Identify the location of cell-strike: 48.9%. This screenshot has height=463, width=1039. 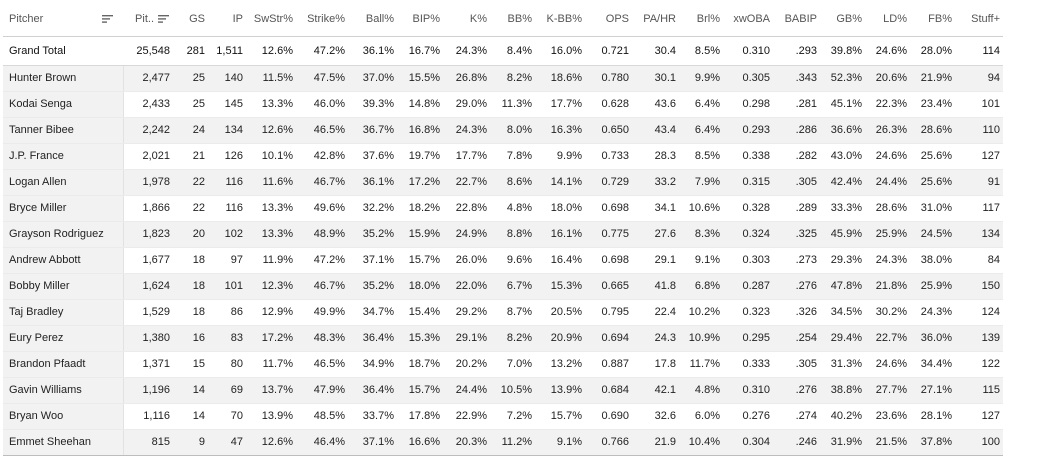
(322, 234).